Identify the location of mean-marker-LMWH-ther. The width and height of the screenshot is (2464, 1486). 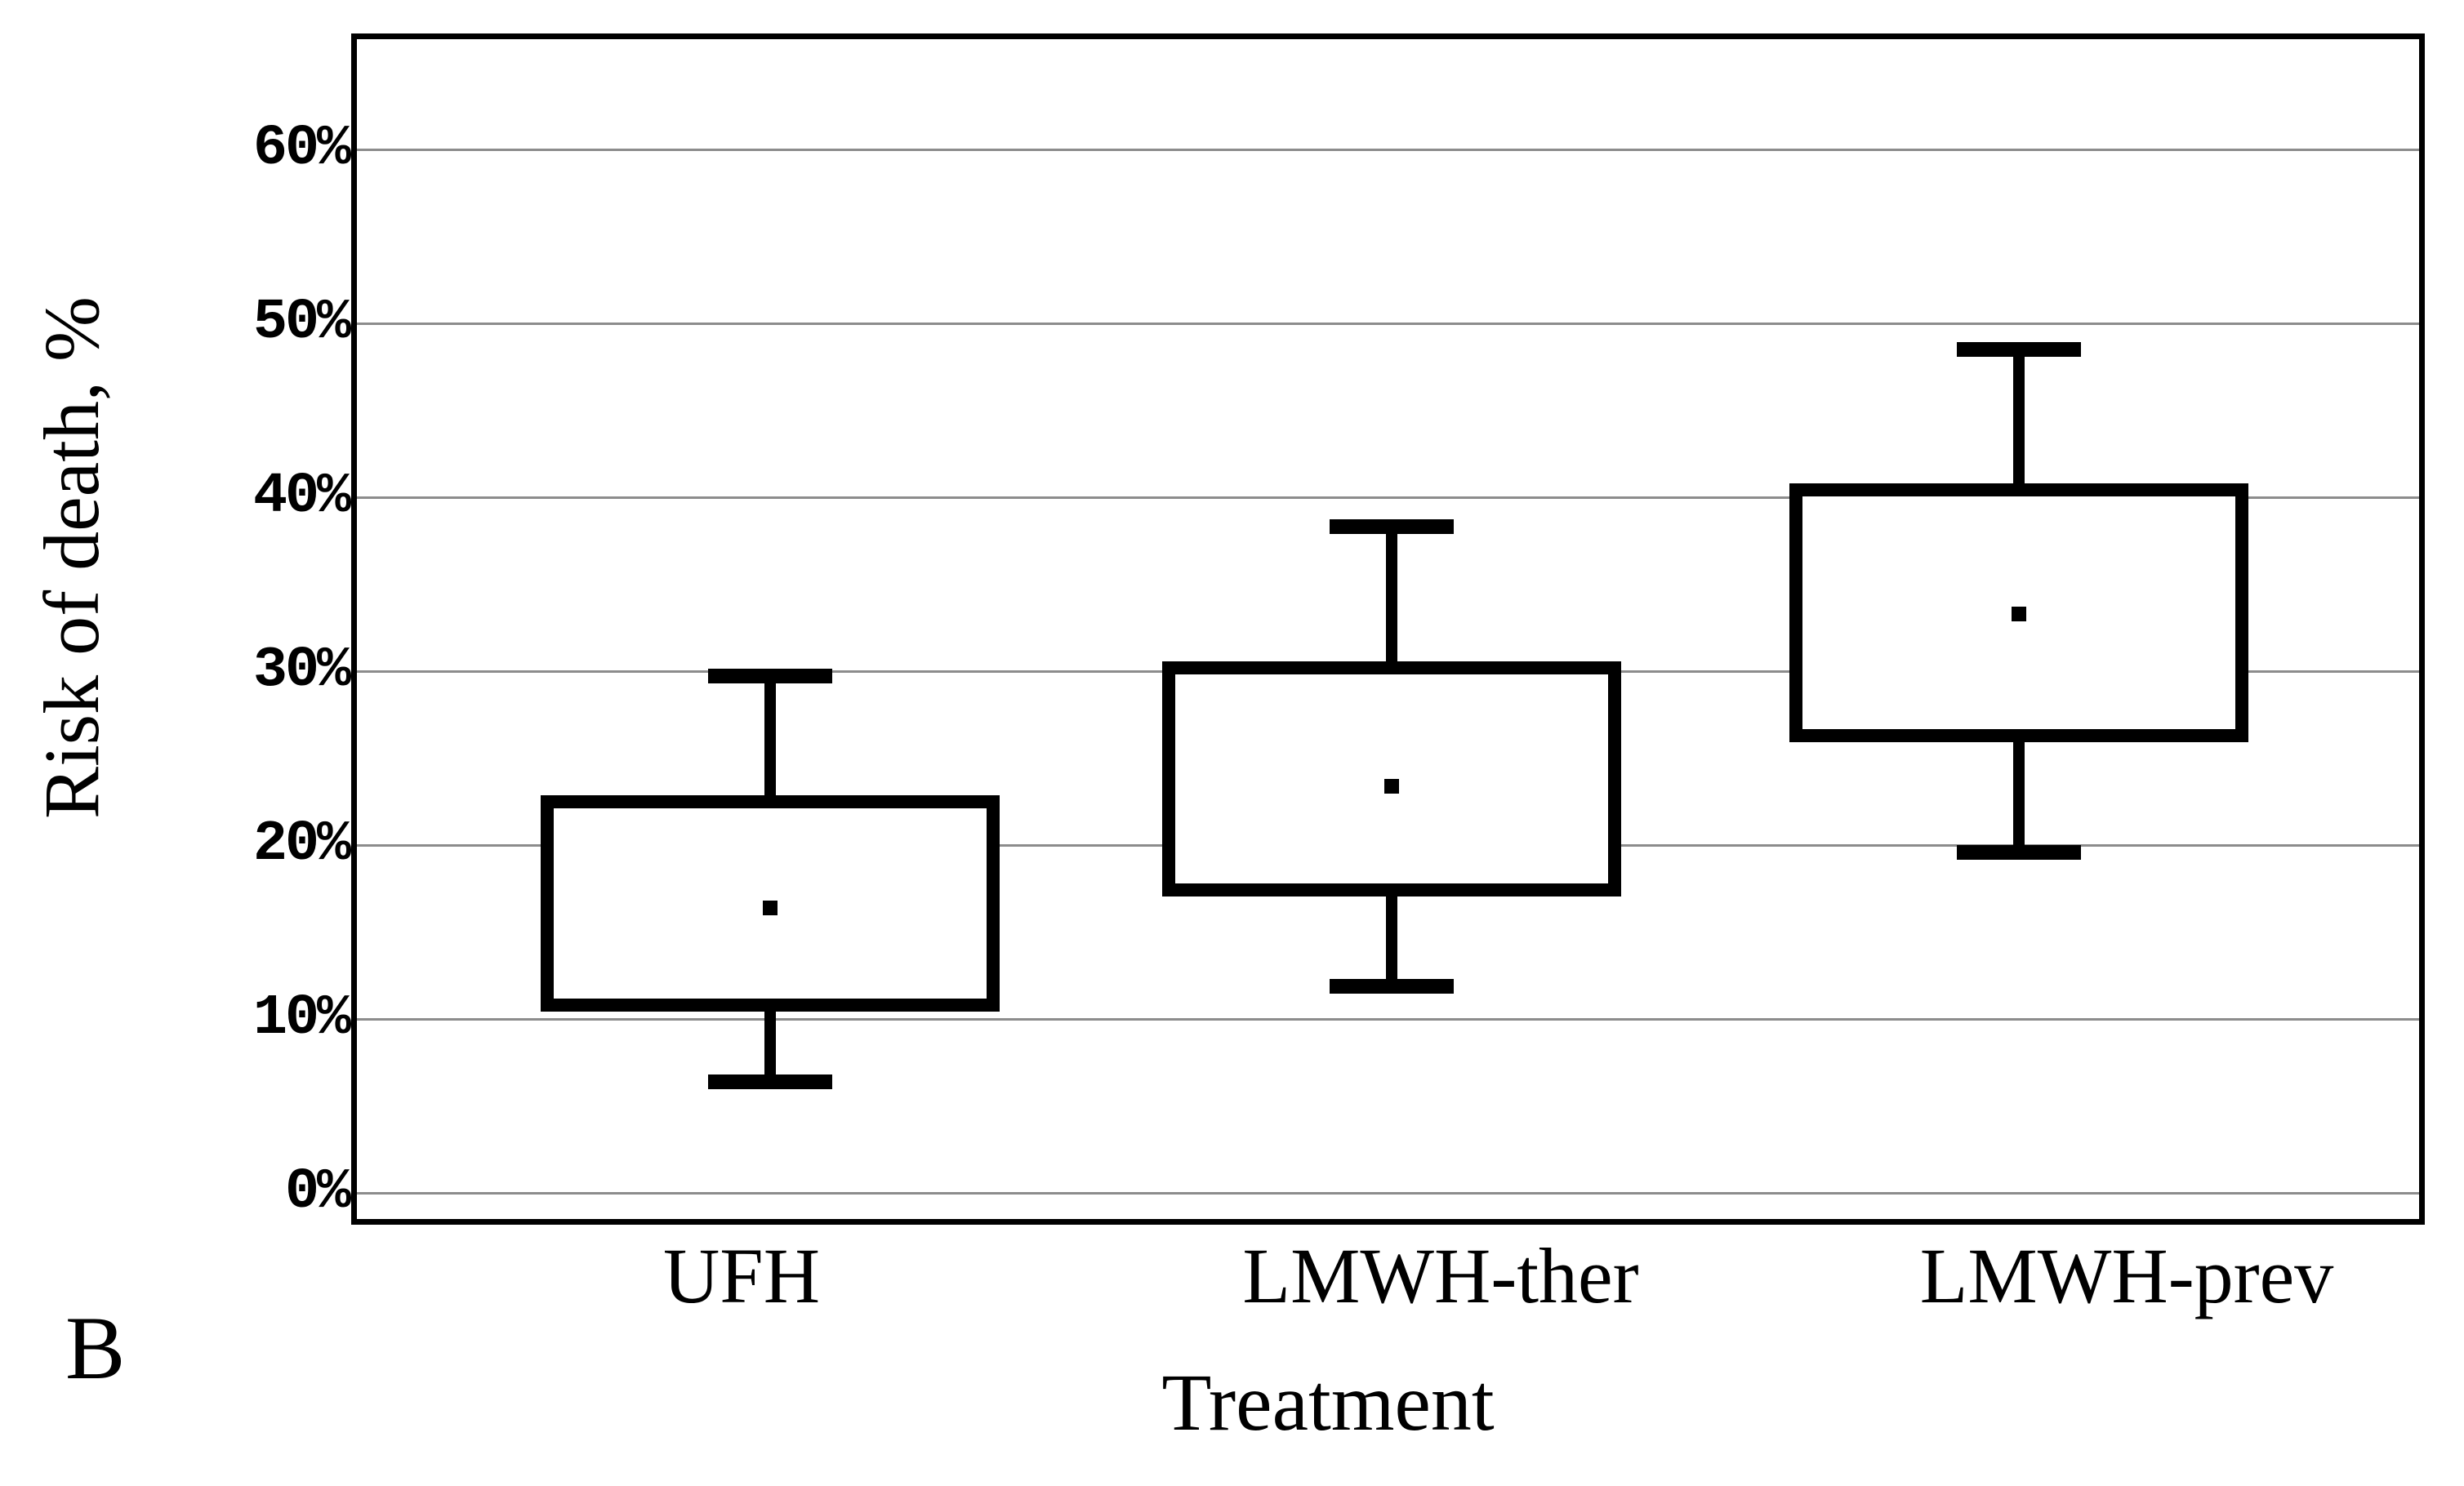
(1391, 786).